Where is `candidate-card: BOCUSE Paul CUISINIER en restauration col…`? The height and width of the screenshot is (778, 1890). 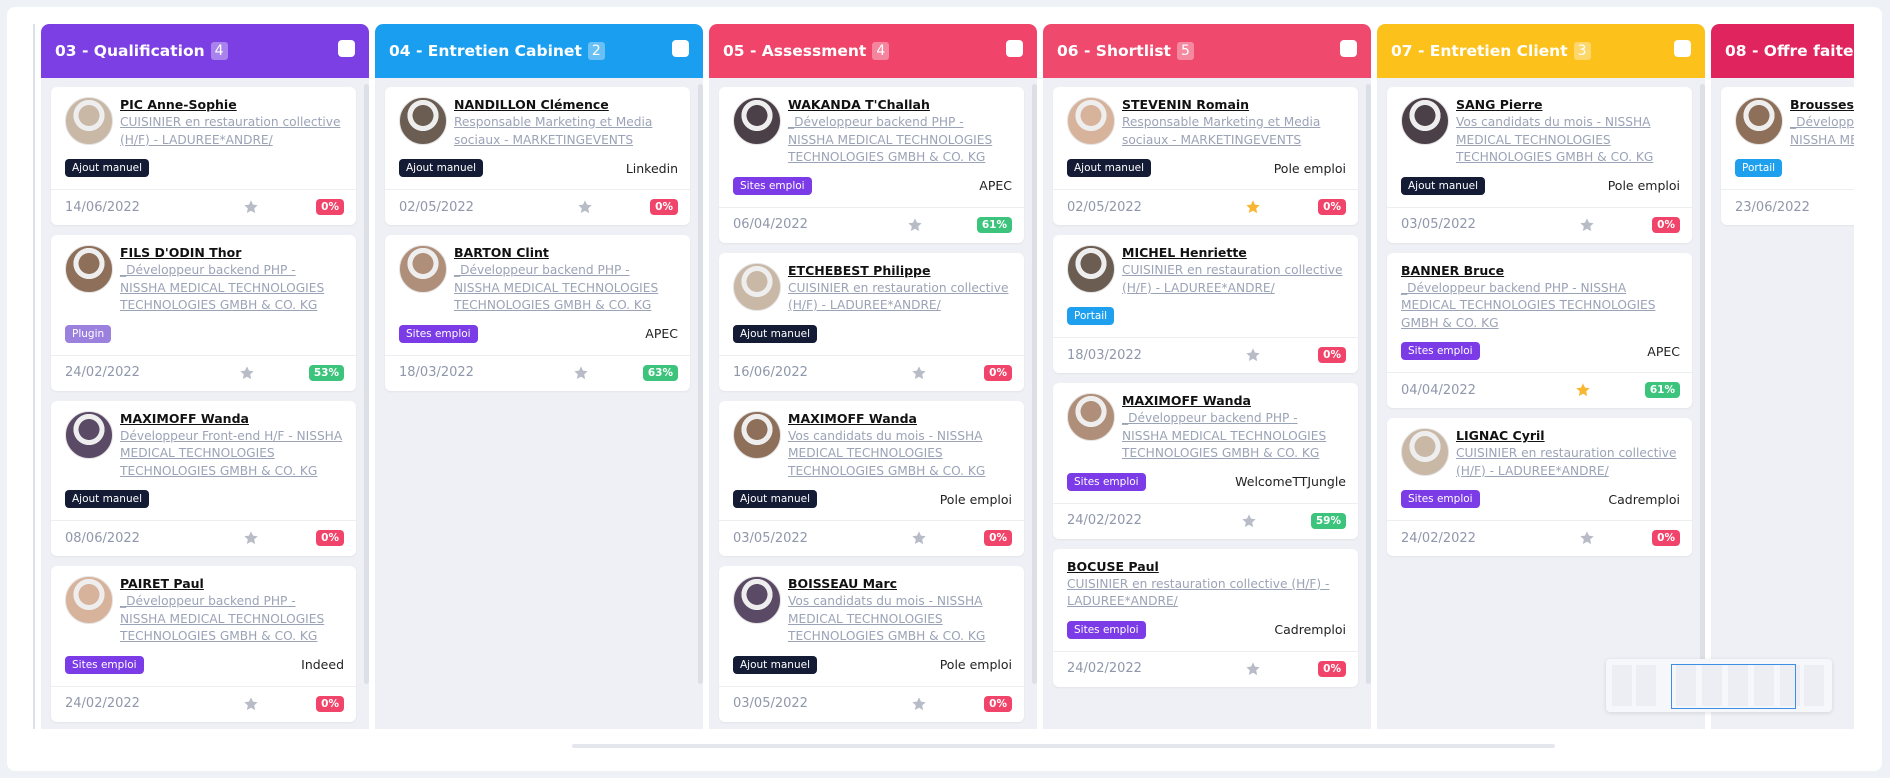 candidate-card: BOCUSE Paul CUISINIER en restauration col… is located at coordinates (1205, 617).